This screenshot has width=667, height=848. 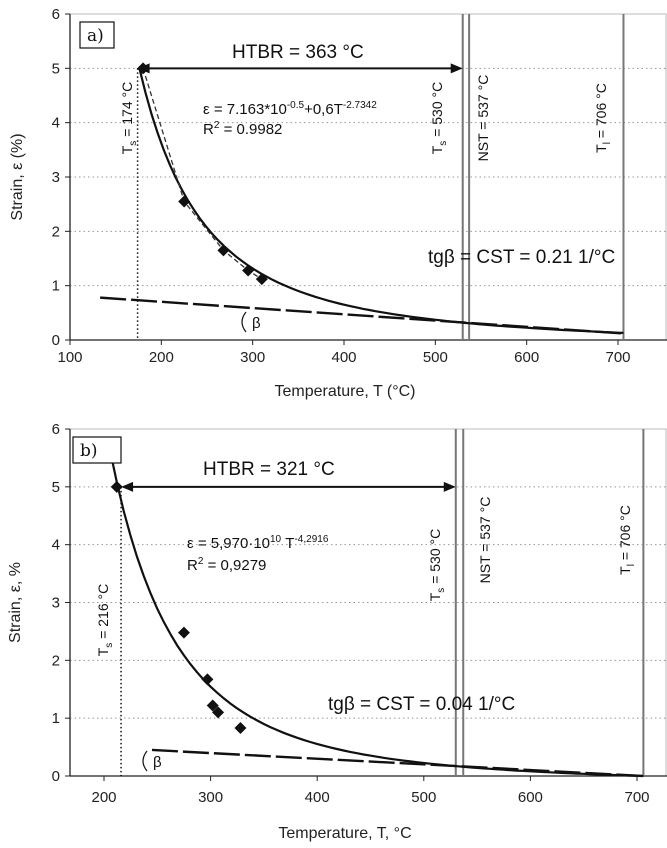 What do you see at coordinates (69, 357) in the screenshot?
I see `x-tick-label: 100` at bounding box center [69, 357].